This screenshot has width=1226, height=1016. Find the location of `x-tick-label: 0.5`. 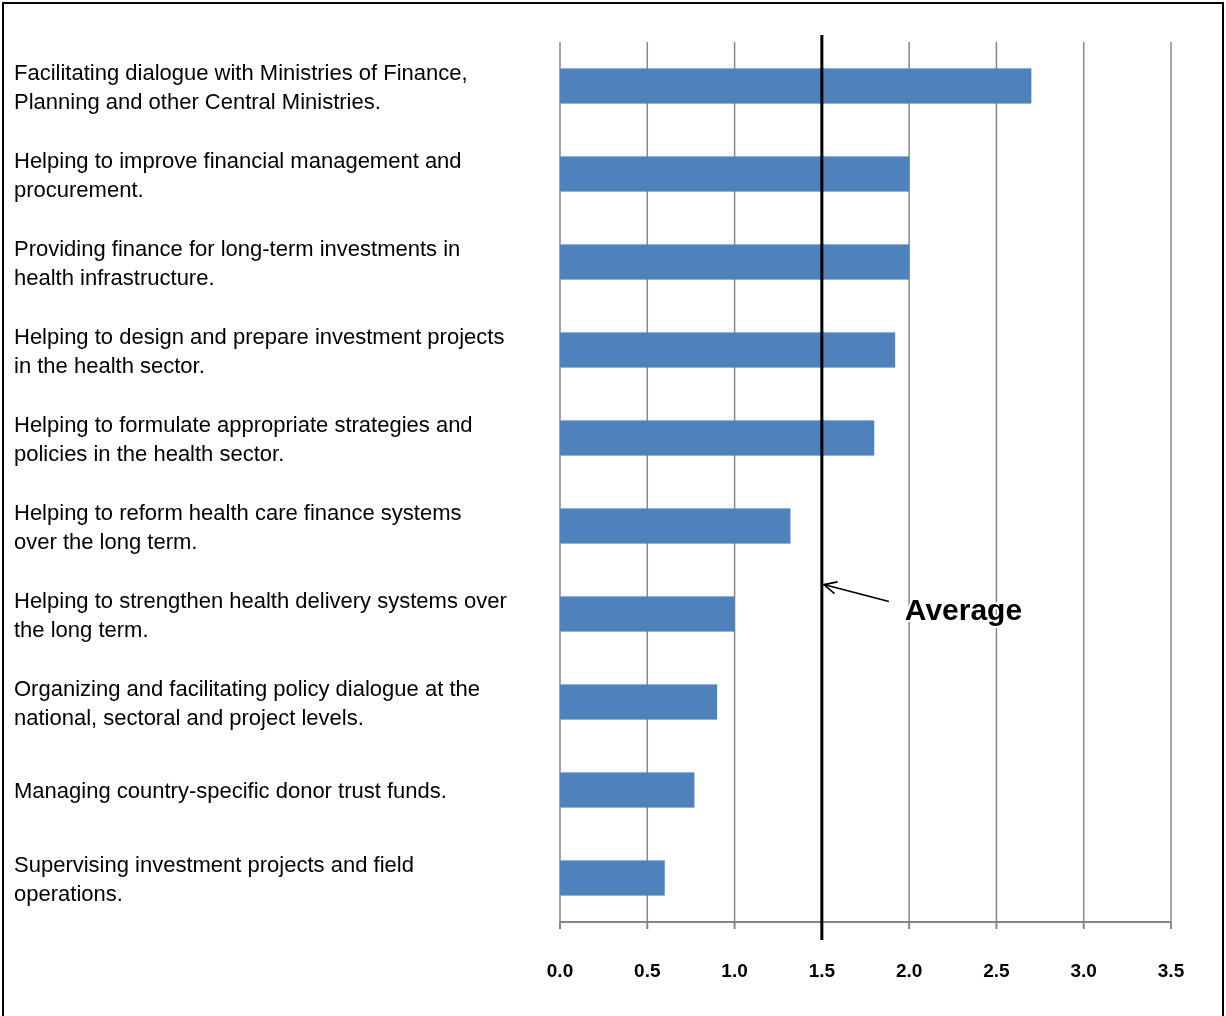

x-tick-label: 0.5 is located at coordinates (647, 970).